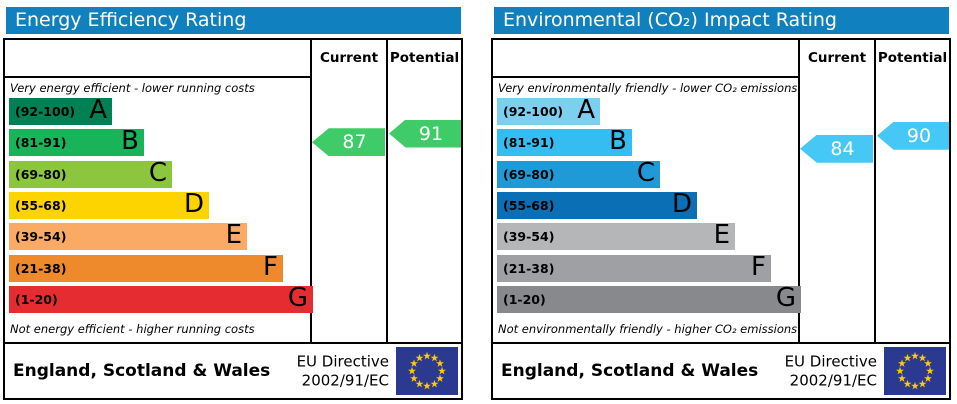  What do you see at coordinates (721, 20) in the screenshot?
I see `co2-panel-title: Environmental (CO₂) Impact Rating` at bounding box center [721, 20].